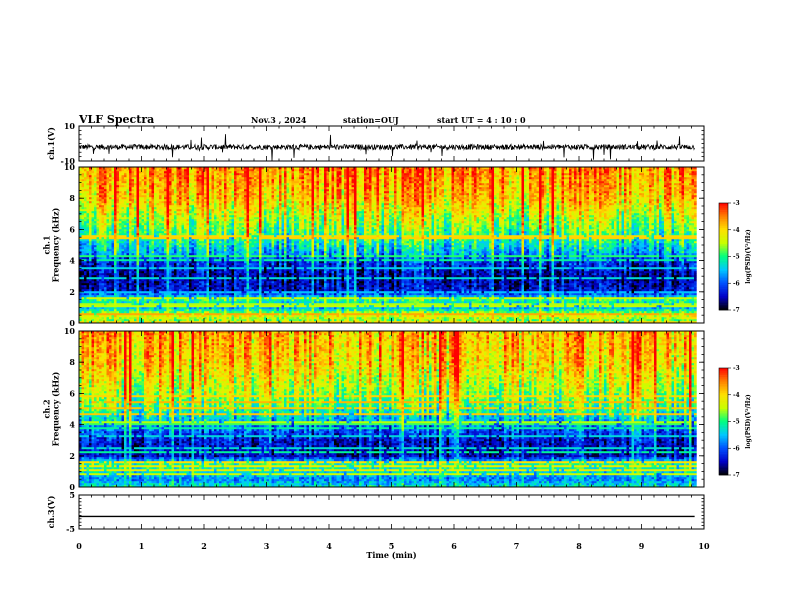 Image resolution: width=792 pixels, height=612 pixels. I want to click on date-label: Nov.3 , 2024, so click(278, 120).